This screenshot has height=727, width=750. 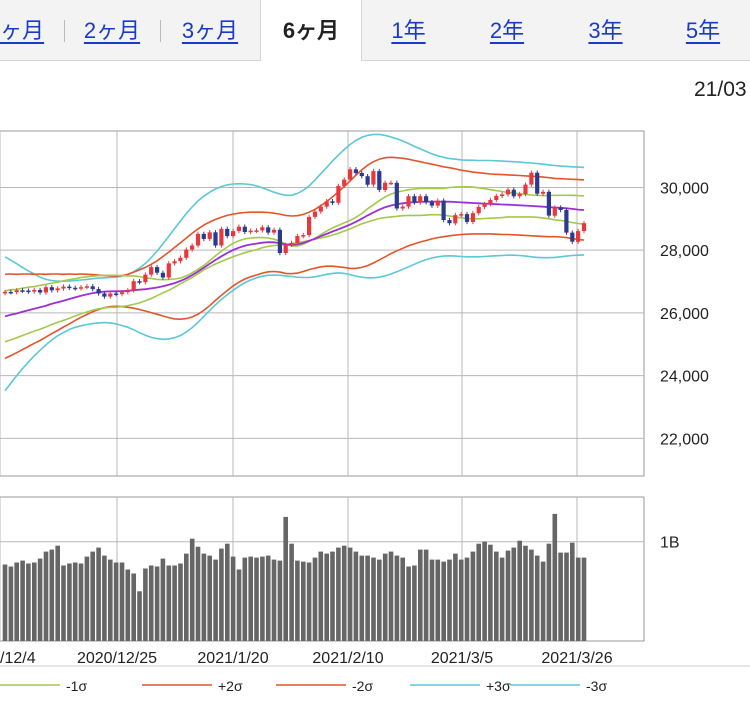 I want to click on tab-label: 5年, so click(x=703, y=30).